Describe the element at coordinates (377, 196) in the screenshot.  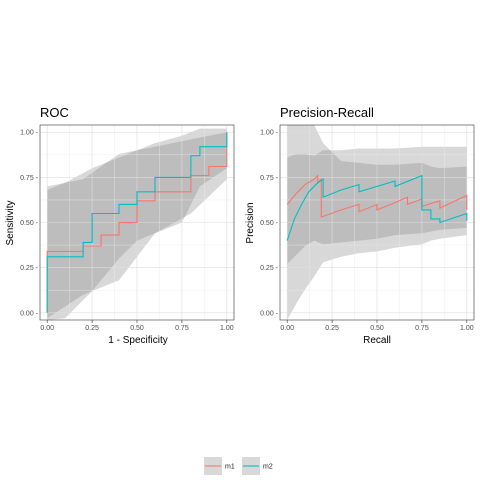
I see `pr-m1-line` at that location.